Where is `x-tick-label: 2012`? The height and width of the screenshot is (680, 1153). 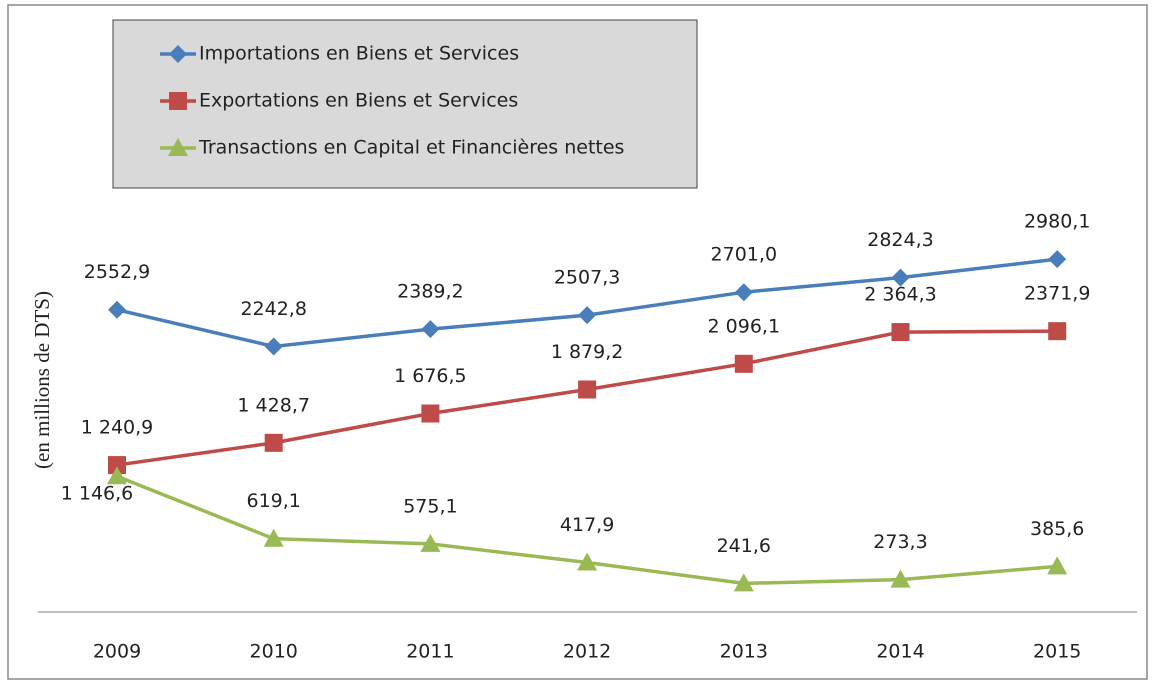 x-tick-label: 2012 is located at coordinates (587, 652).